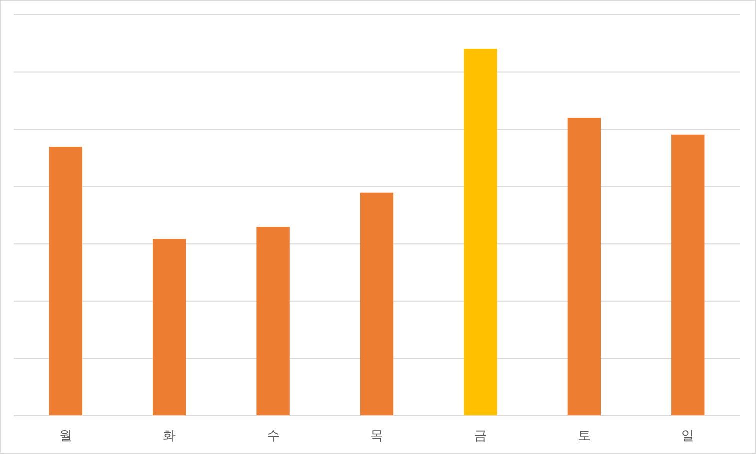  I want to click on x-tick-label: 목, so click(377, 436).